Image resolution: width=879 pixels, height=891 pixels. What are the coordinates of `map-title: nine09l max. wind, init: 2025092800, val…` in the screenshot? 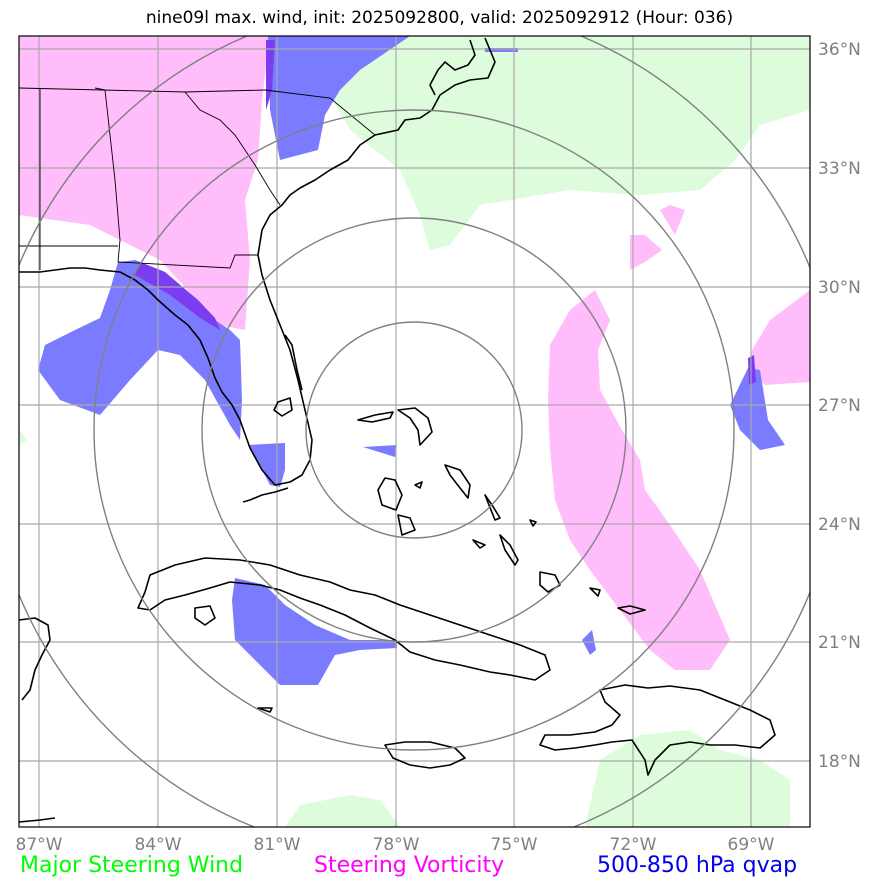 It's located at (439, 18).